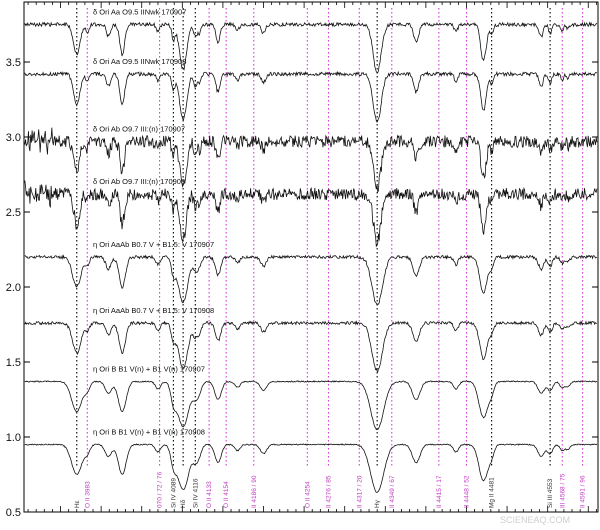 Image resolution: width=600 pixels, height=530 pixels. What do you see at coordinates (13, 363) in the screenshot?
I see `y-tick-label: 1.5` at bounding box center [13, 363].